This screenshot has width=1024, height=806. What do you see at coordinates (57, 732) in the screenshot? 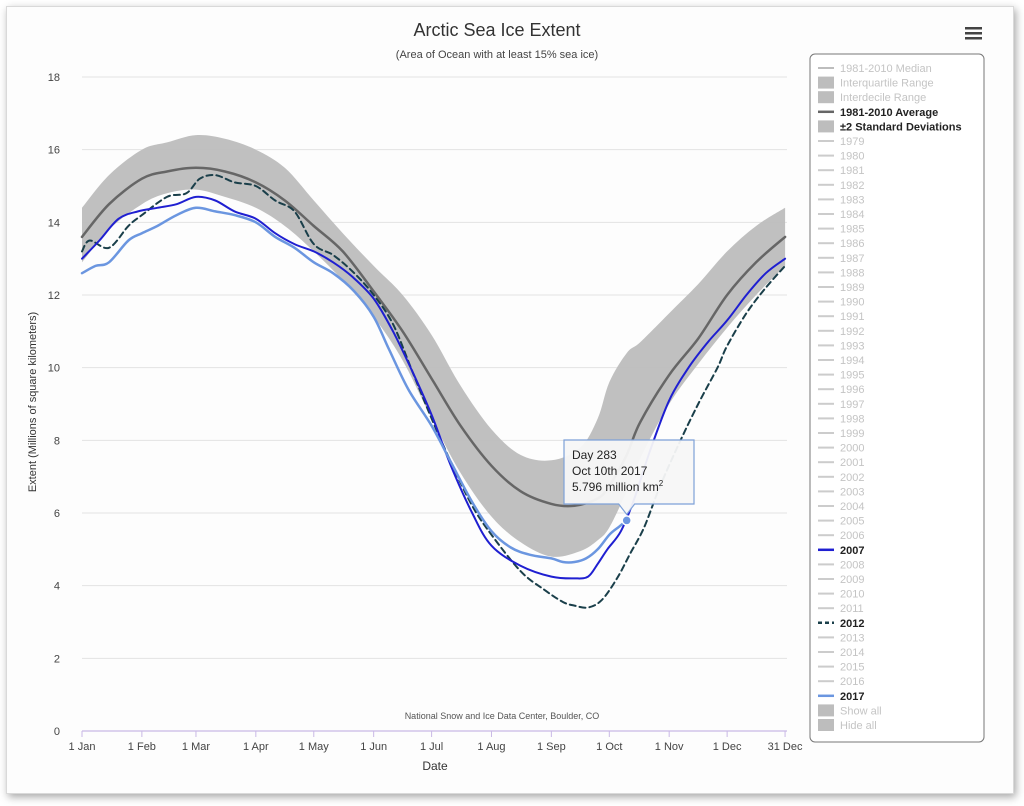
I see `y-tick-label: 0` at bounding box center [57, 732].